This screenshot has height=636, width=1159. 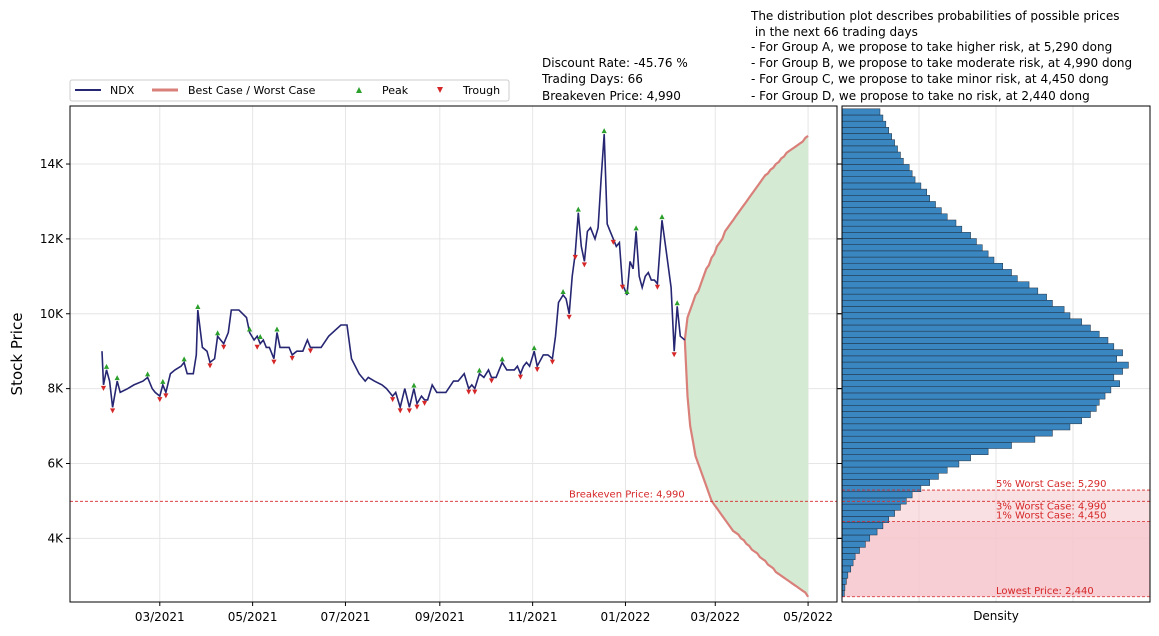 I want to click on worst-case-line, so click(x=746, y=468).